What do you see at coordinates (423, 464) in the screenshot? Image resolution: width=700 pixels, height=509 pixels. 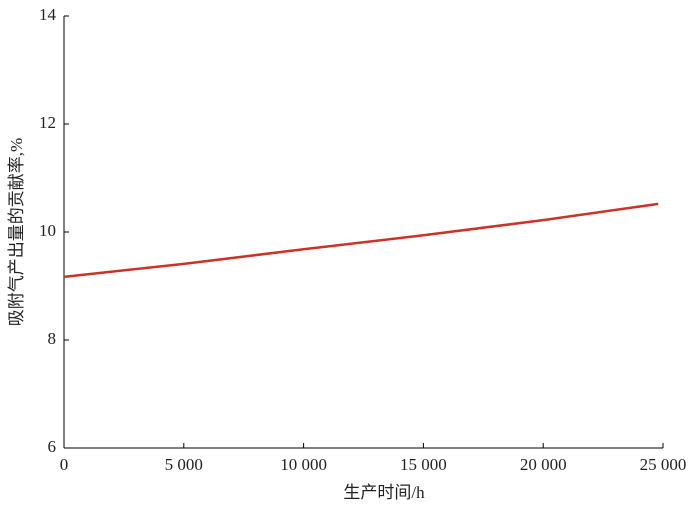 I see `x-tick-label: 15 000` at bounding box center [423, 464].